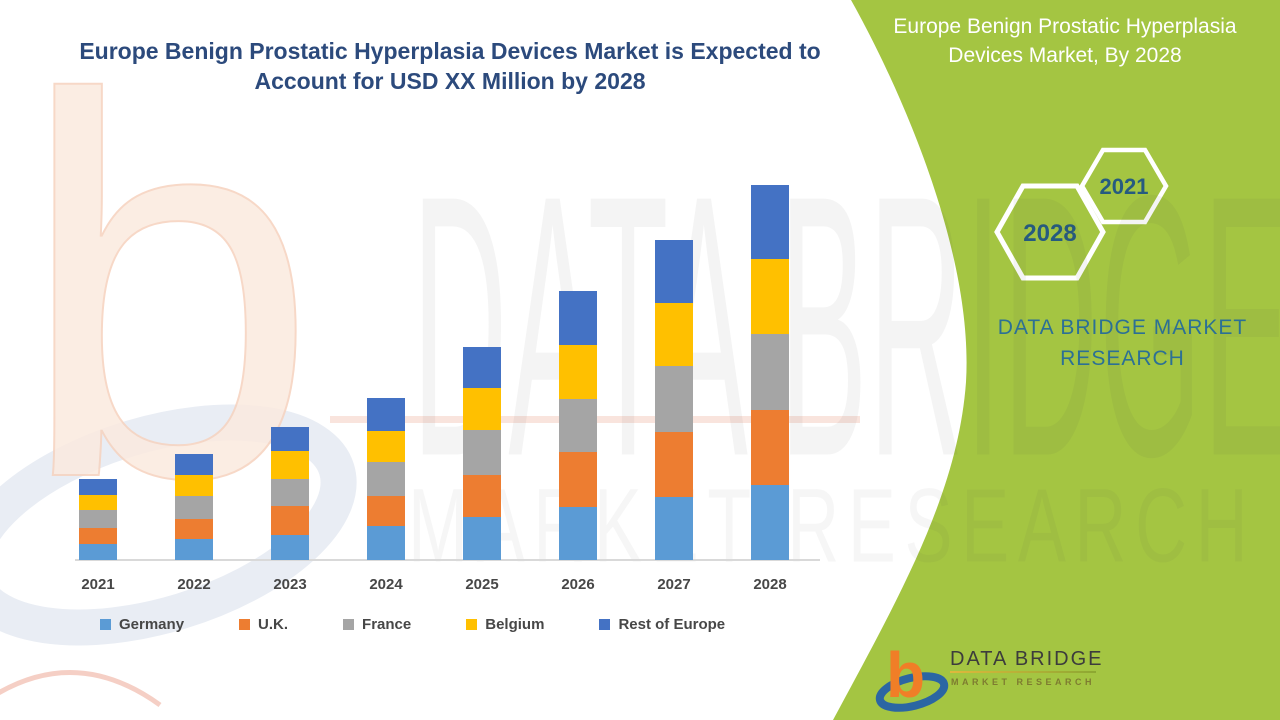  I want to click on brand-text: DATA BRIDGE MARKET RESEARCH, so click(1090, 343).